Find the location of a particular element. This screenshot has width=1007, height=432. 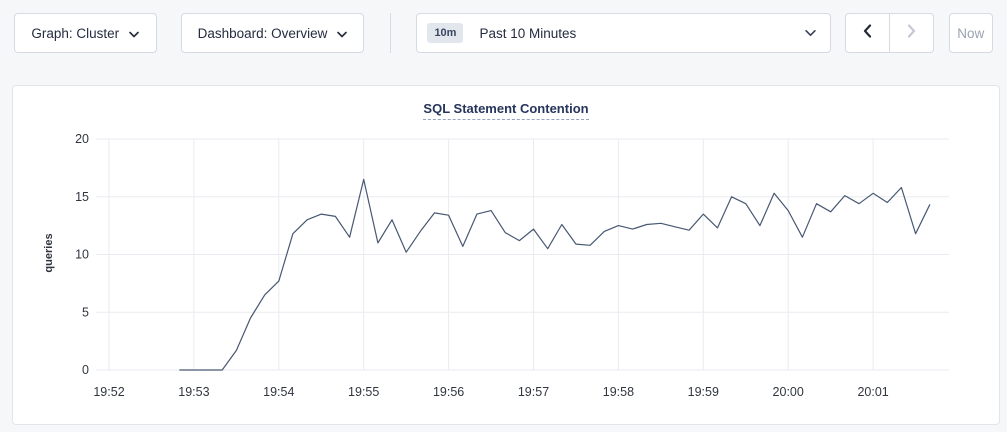

time-range-badge: 10m is located at coordinates (445, 33).